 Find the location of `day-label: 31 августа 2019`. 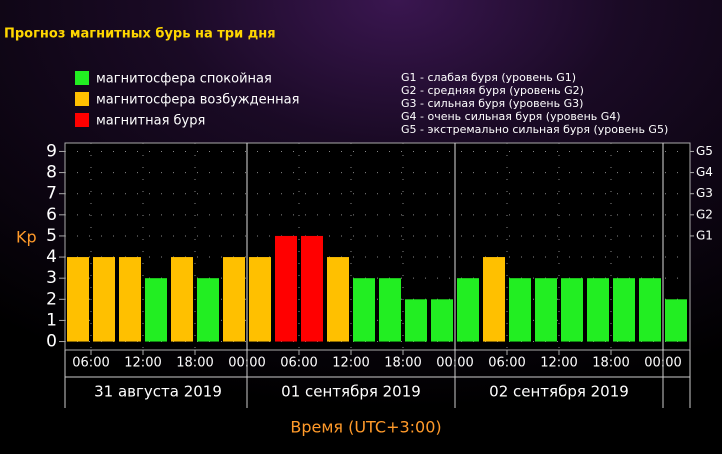

day-label: 31 августа 2019 is located at coordinates (158, 392).